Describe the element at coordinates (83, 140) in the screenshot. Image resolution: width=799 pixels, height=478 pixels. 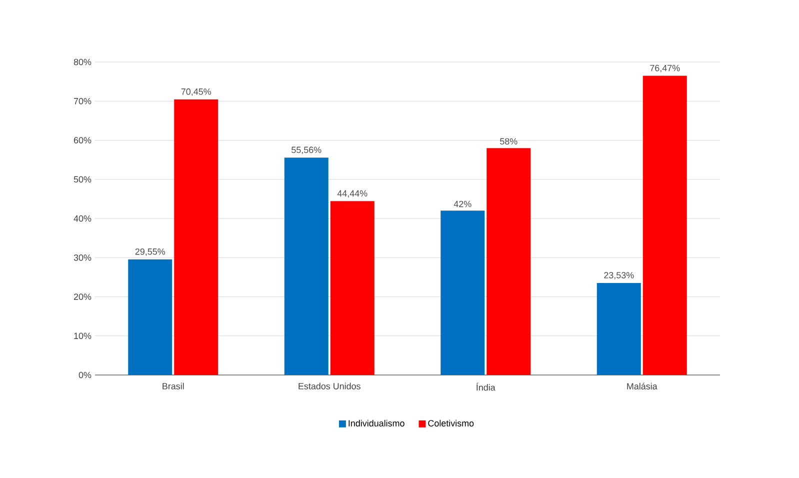
I see `y-tick-label: 60%` at that location.